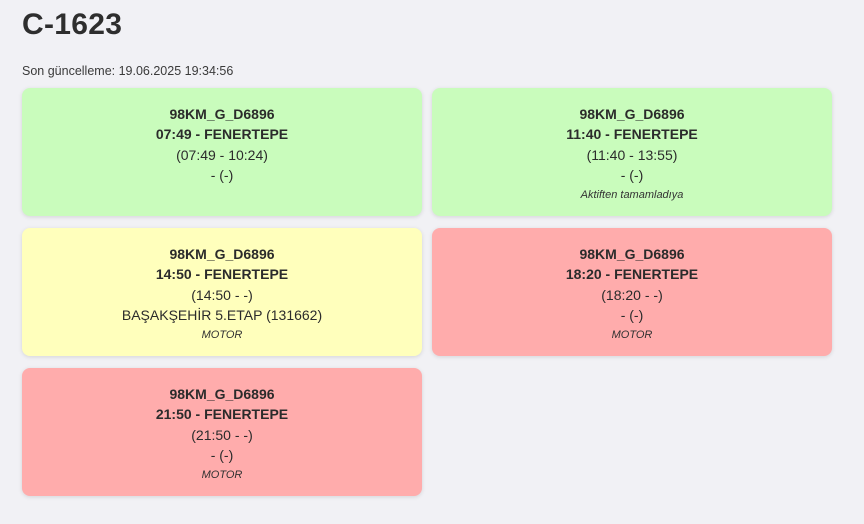 The width and height of the screenshot is (864, 524). I want to click on card-time-range: (18:20 - -), so click(632, 294).